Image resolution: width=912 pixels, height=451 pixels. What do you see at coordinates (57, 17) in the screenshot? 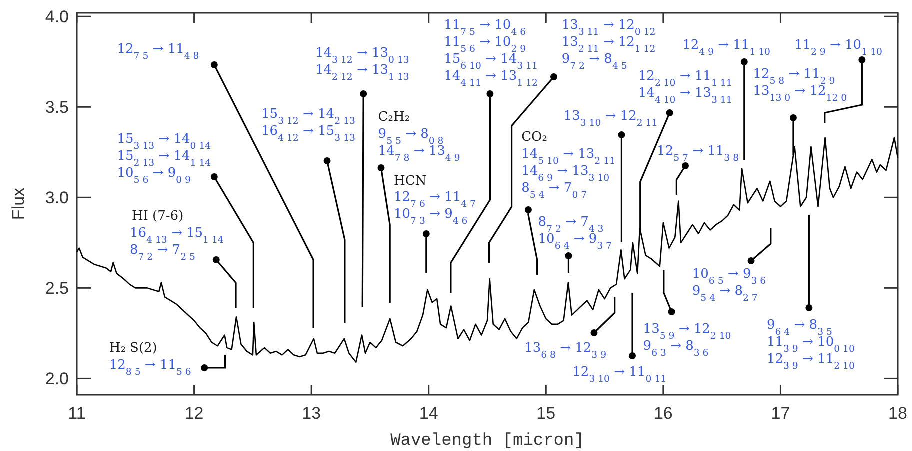
I see `y-tick-label: 4.0` at bounding box center [57, 17].